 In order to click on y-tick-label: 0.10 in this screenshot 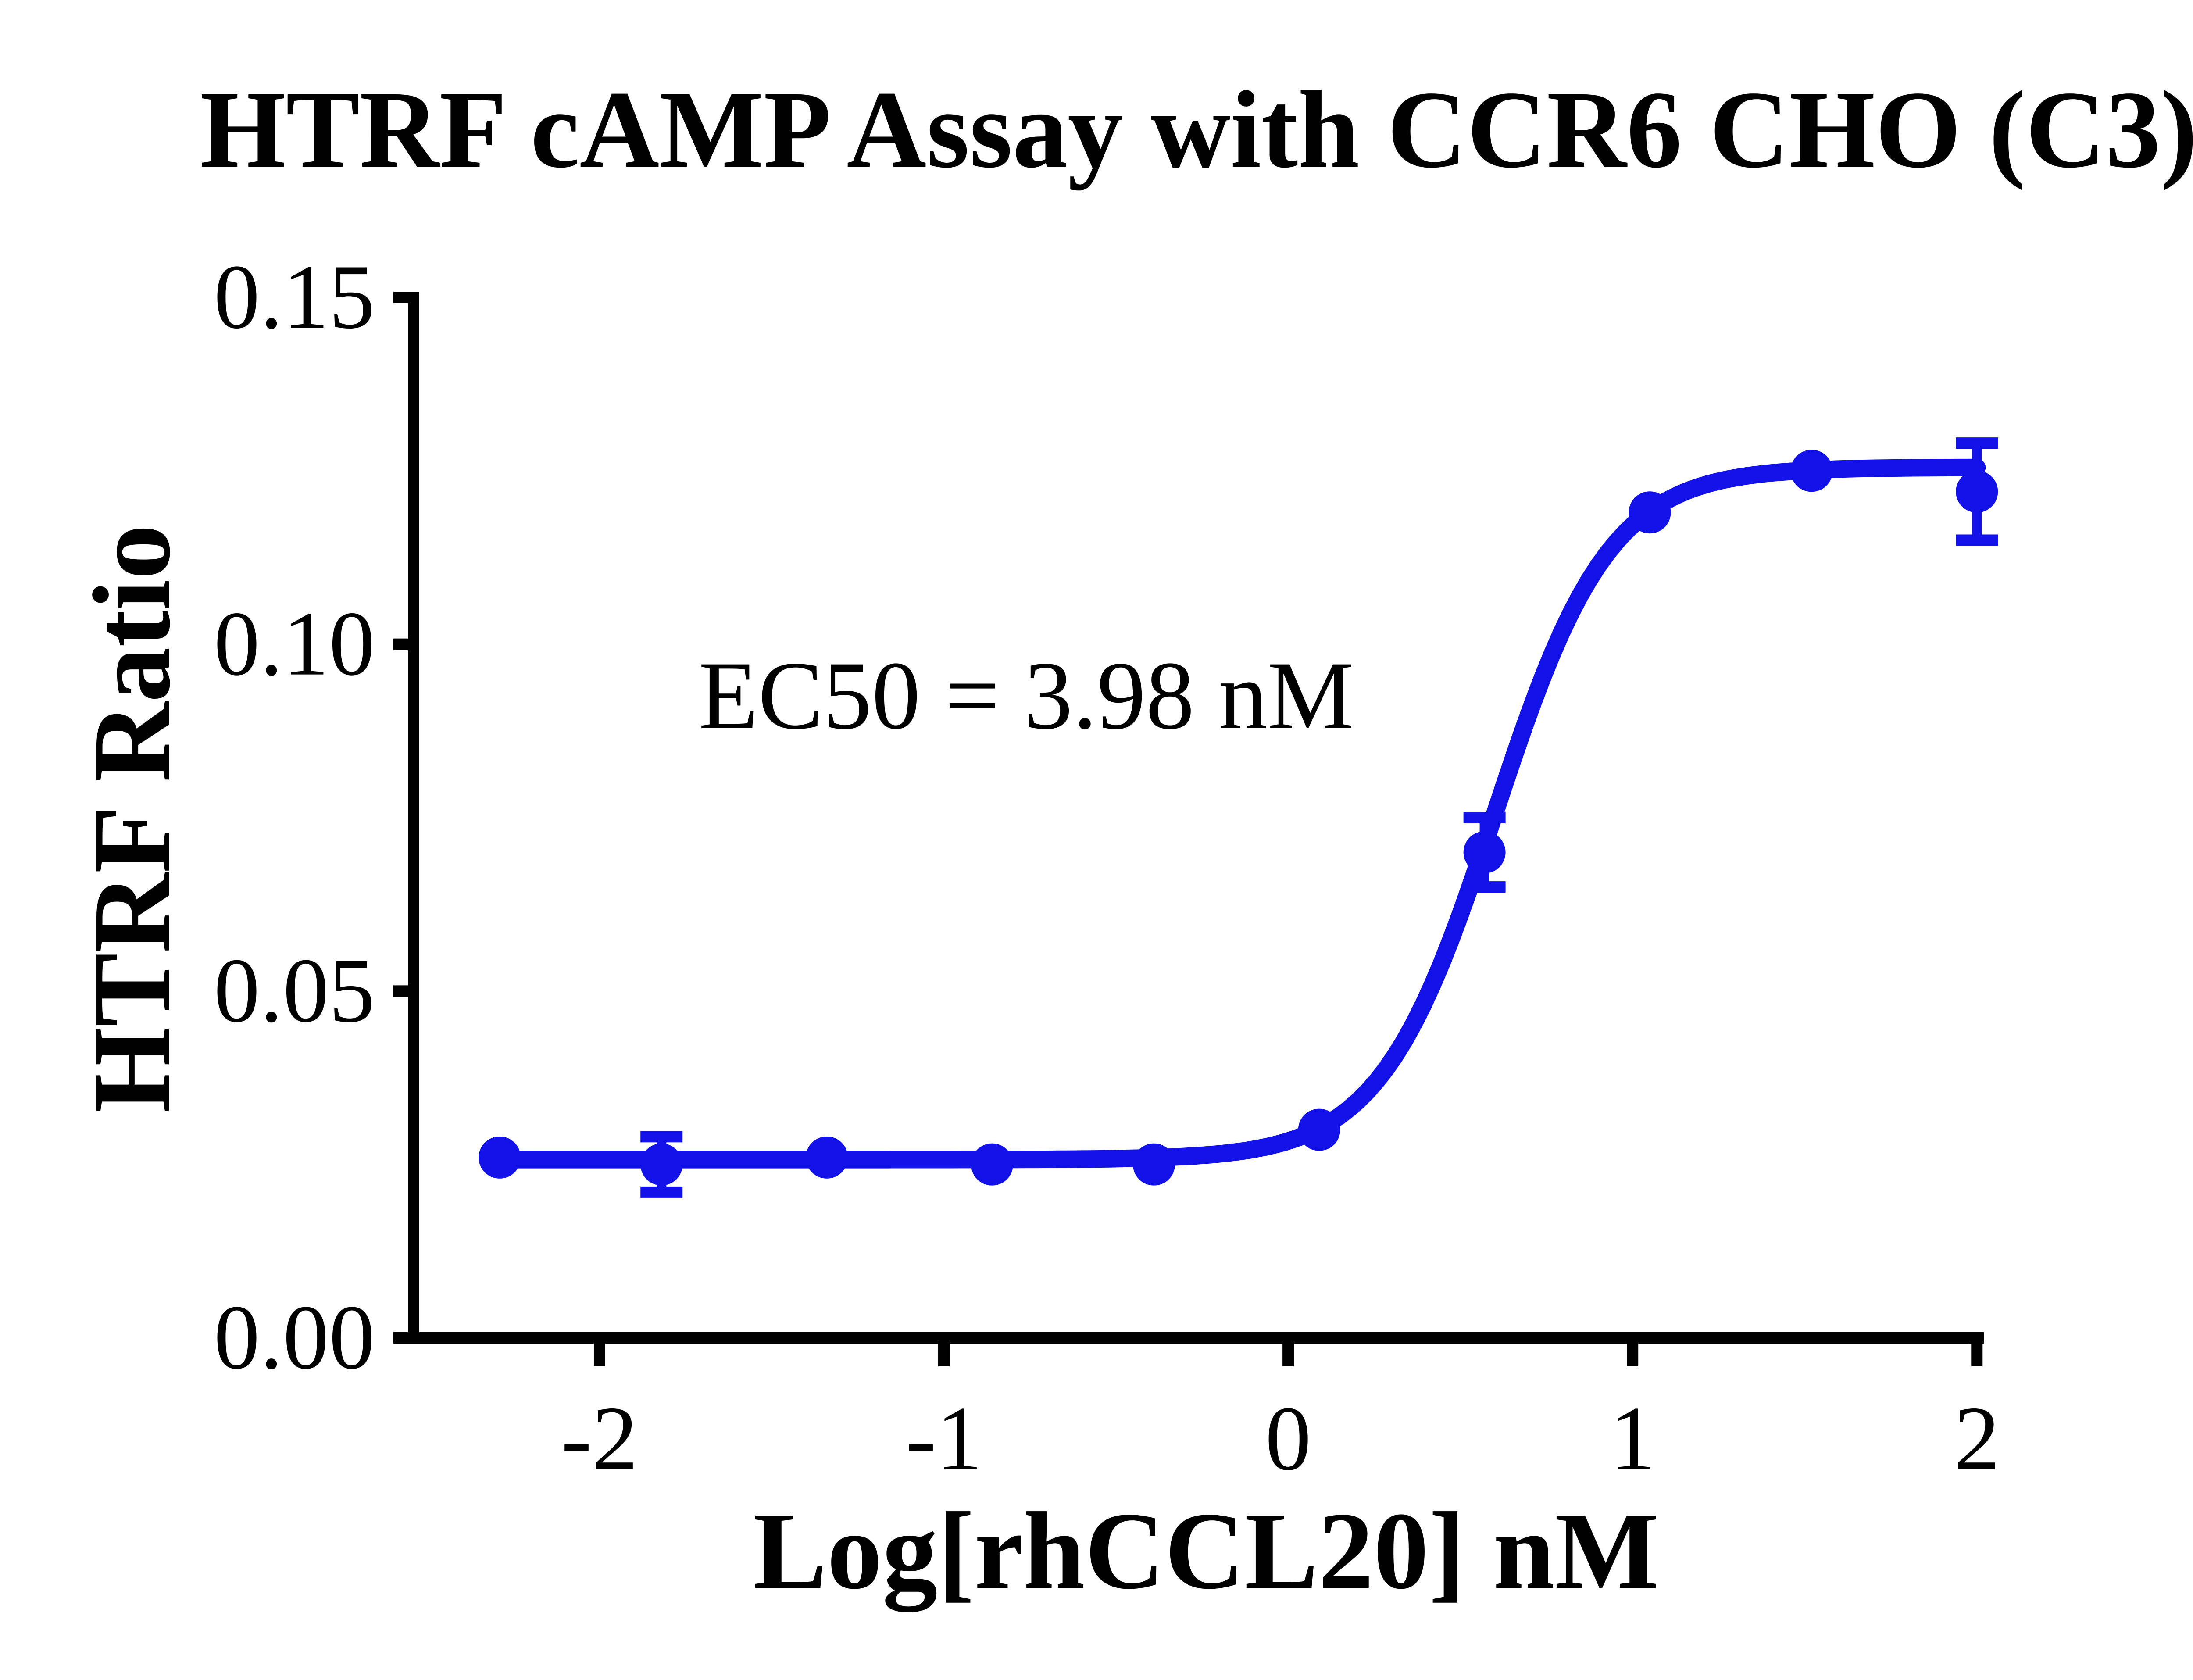, I will do `click(294, 644)`.